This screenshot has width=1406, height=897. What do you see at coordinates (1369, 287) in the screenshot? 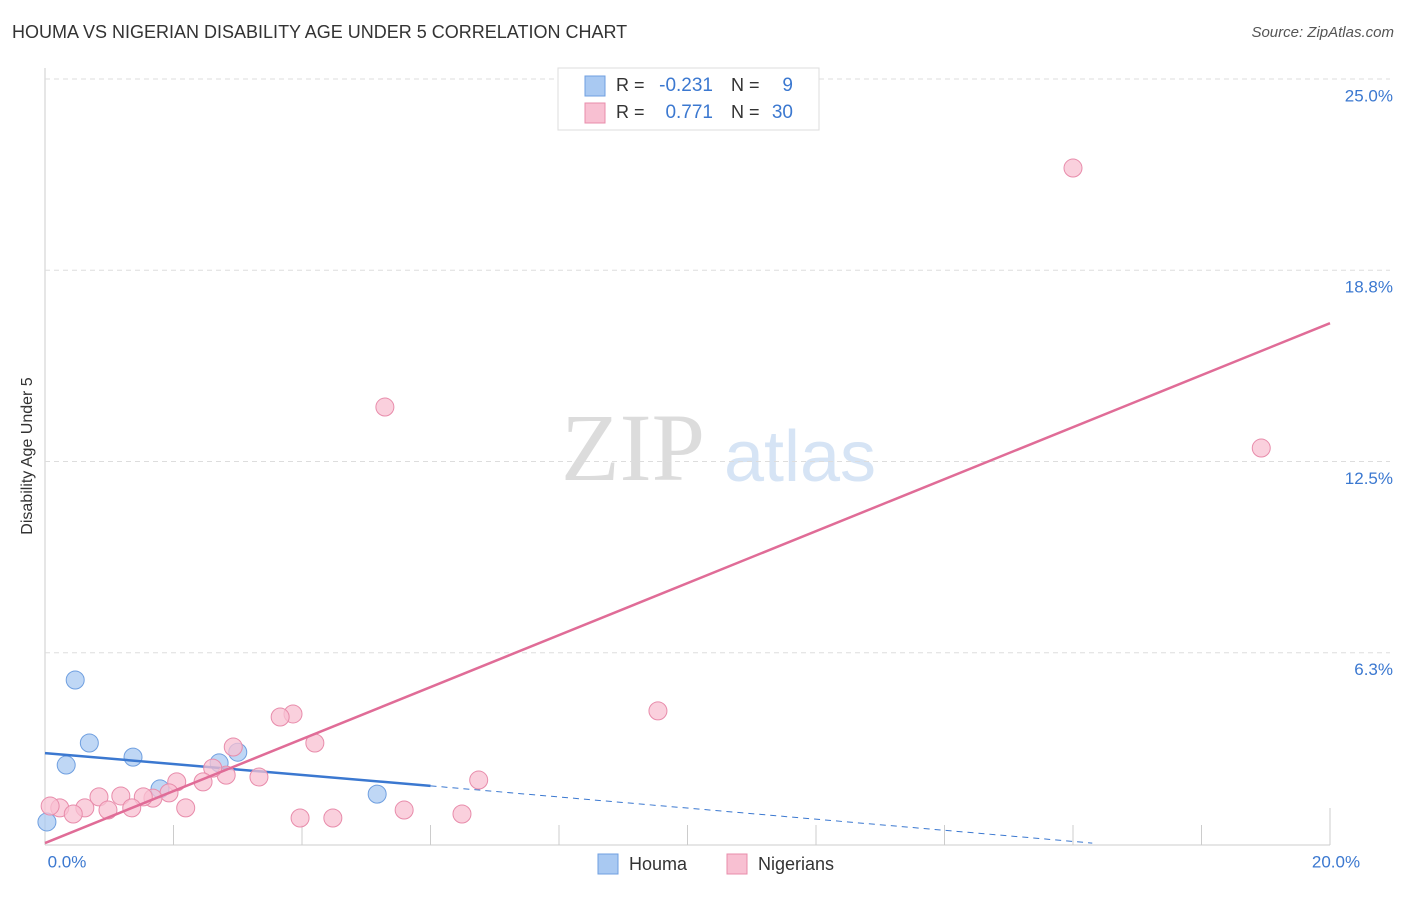
I see `y-tick-label: 18.8%` at bounding box center [1369, 287].